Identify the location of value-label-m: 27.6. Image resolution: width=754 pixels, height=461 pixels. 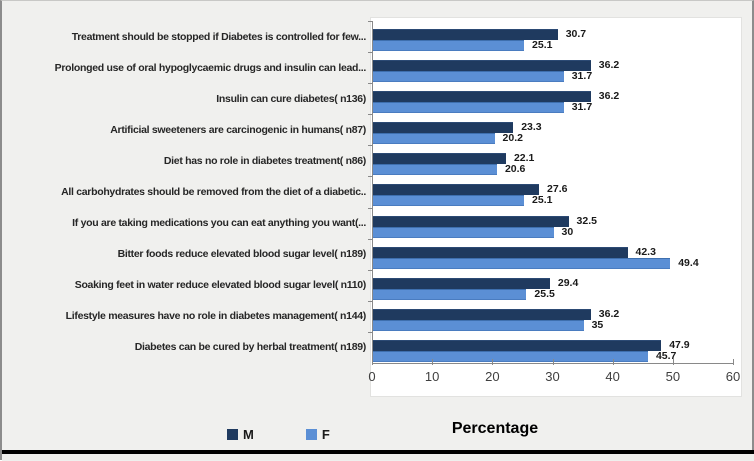
(557, 189).